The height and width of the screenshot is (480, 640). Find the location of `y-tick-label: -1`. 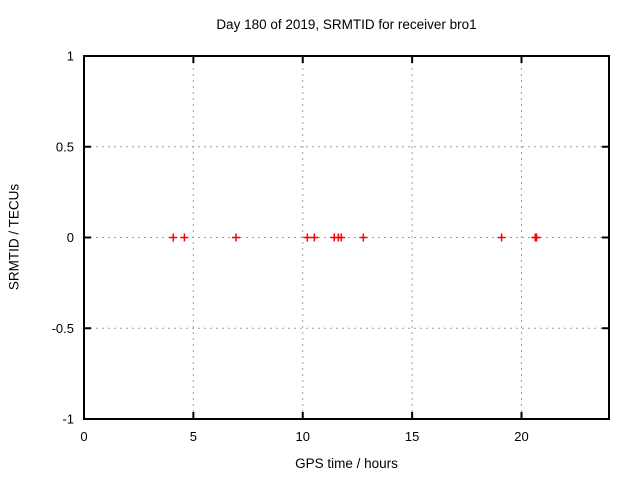

y-tick-label: -1 is located at coordinates (68, 419).